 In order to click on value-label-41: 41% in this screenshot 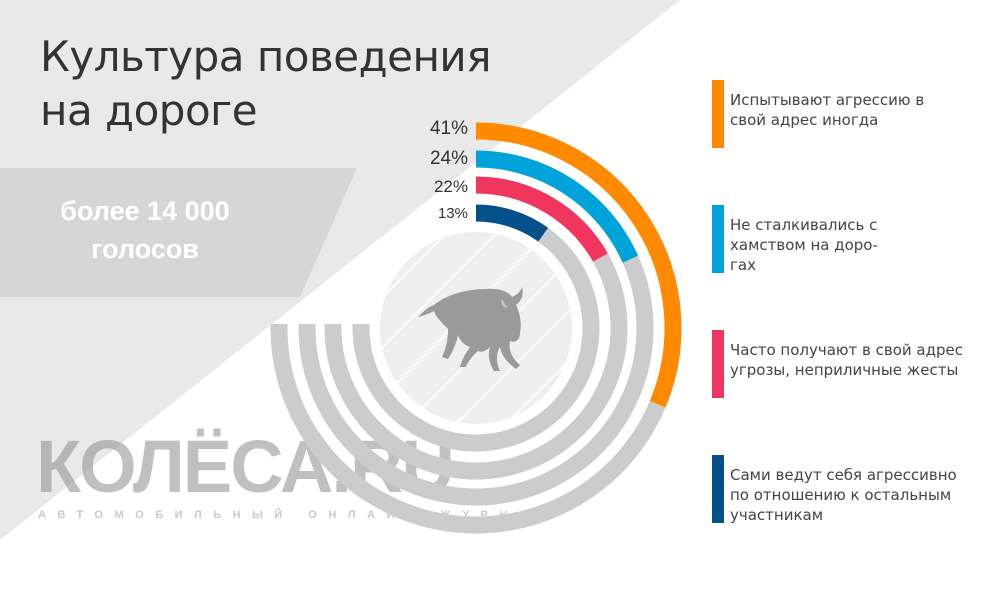, I will do `click(448, 128)`.